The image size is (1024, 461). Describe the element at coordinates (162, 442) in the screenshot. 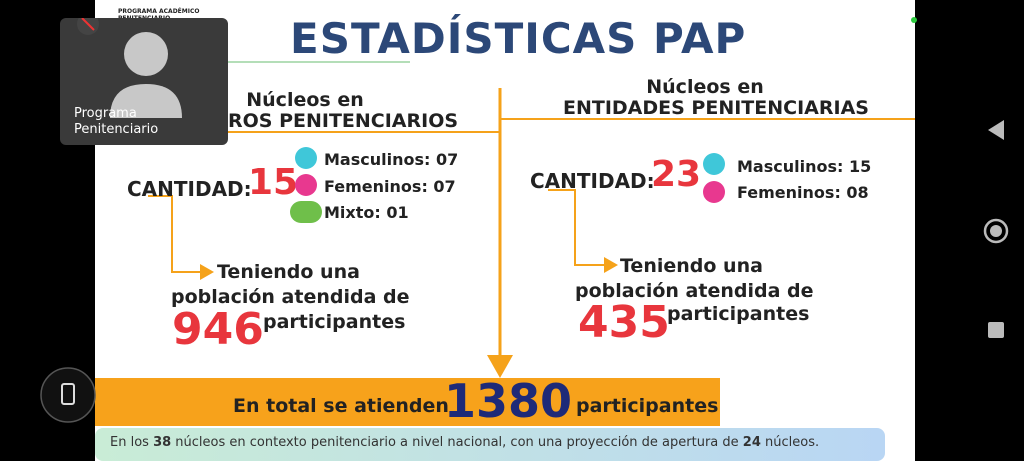

I see `footer-number: 38` at that location.